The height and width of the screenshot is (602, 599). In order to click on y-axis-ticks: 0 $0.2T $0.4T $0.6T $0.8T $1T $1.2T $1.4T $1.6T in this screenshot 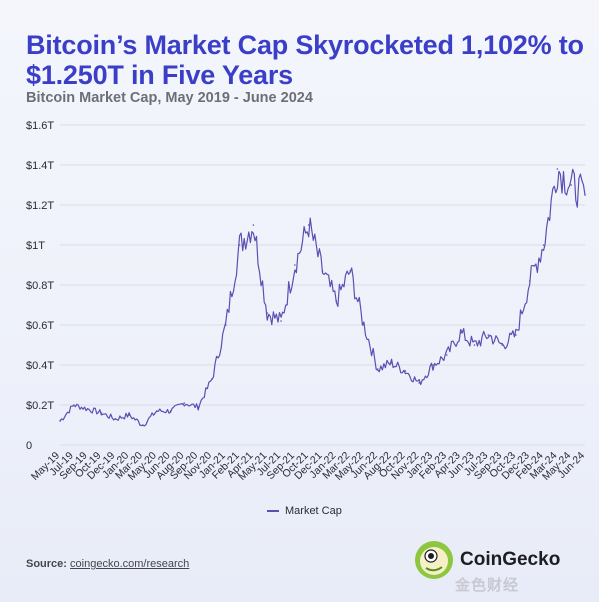, I will do `click(40, 286)`.